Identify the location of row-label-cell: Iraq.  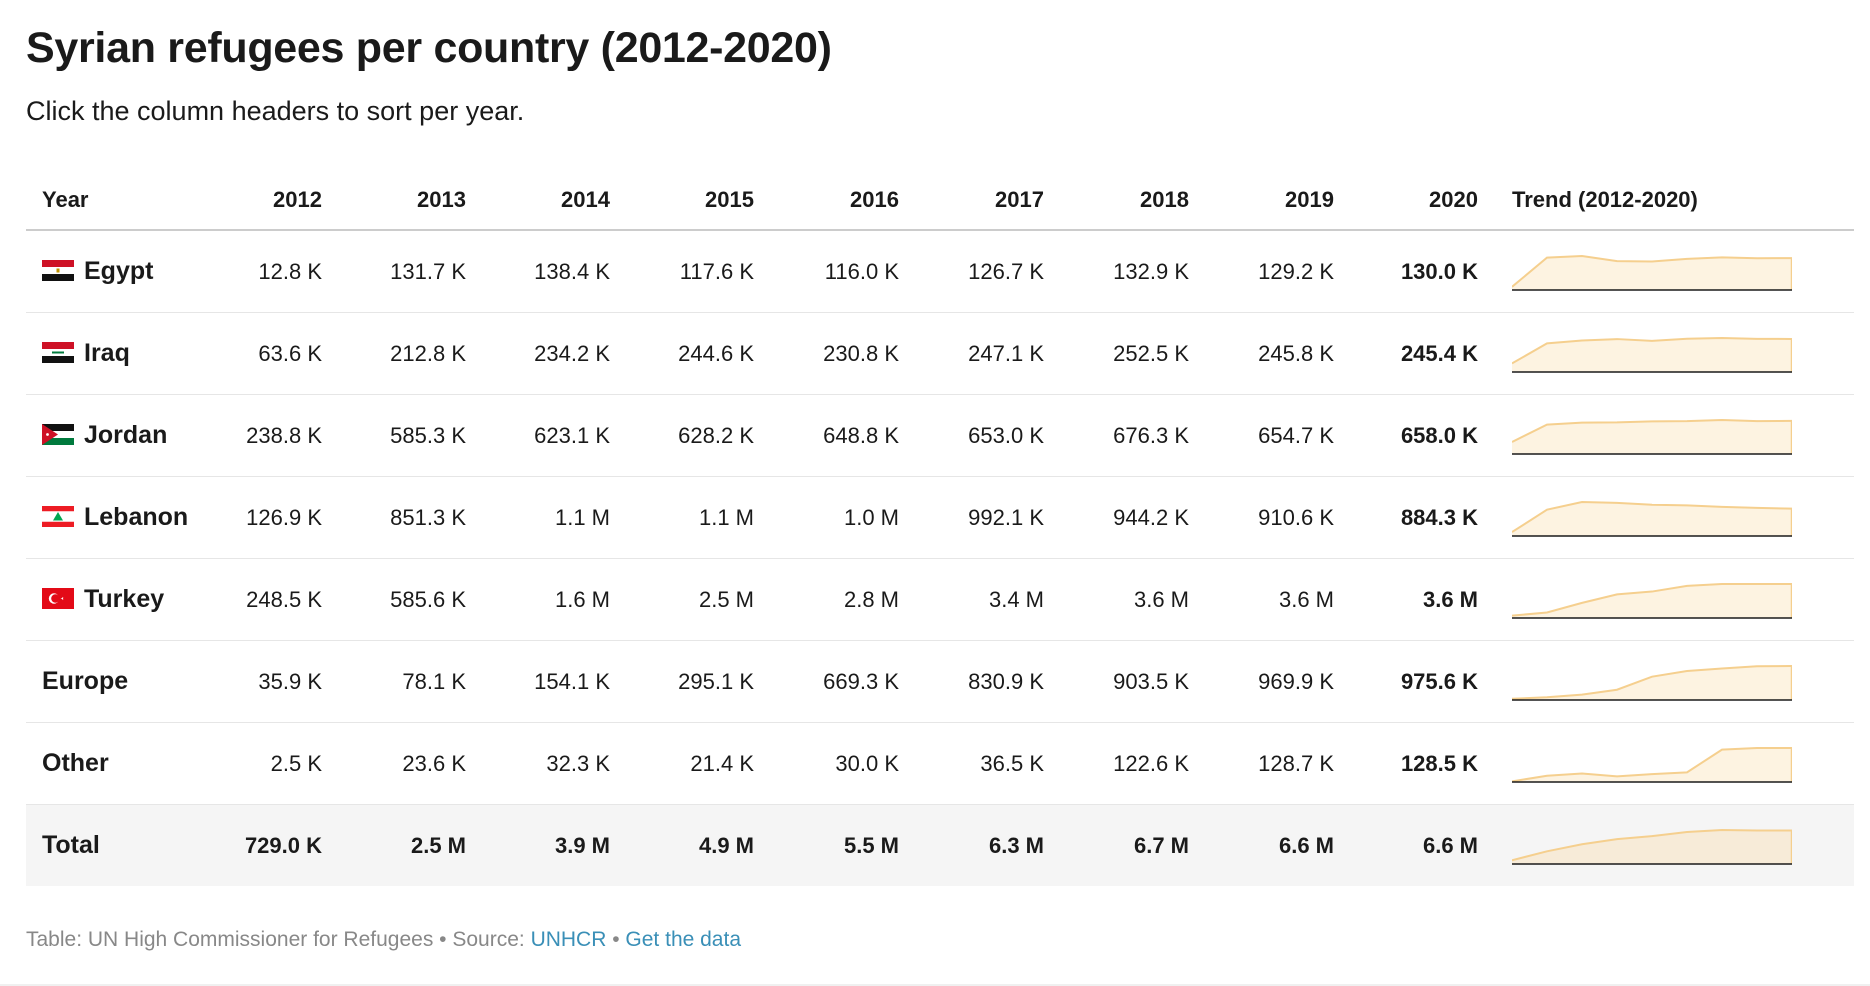
(111, 353).